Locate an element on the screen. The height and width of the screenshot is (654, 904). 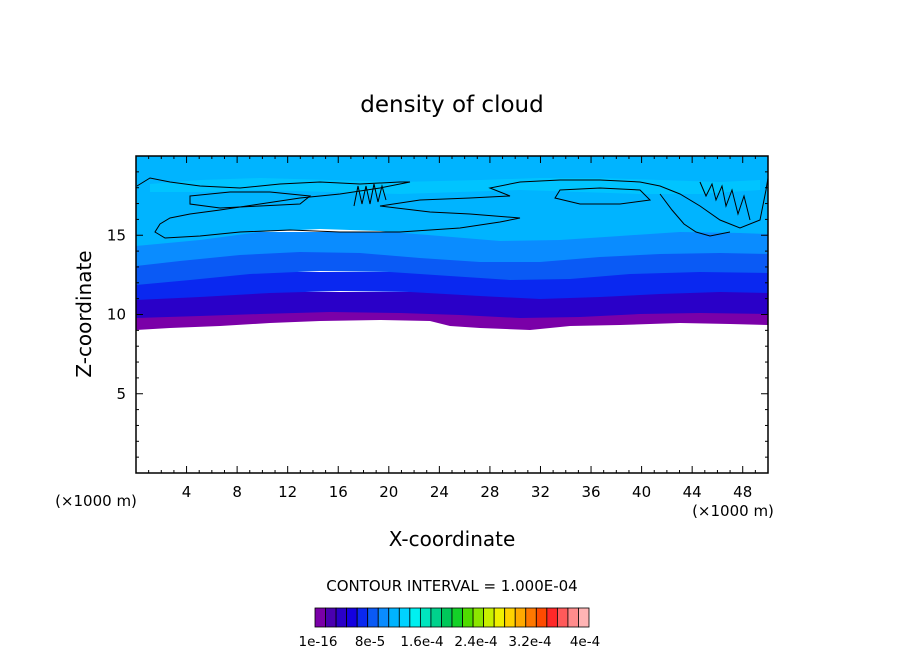
contour-interval-text: CONTOUR INTERVAL = 1.000E-04 is located at coordinates (451, 586).